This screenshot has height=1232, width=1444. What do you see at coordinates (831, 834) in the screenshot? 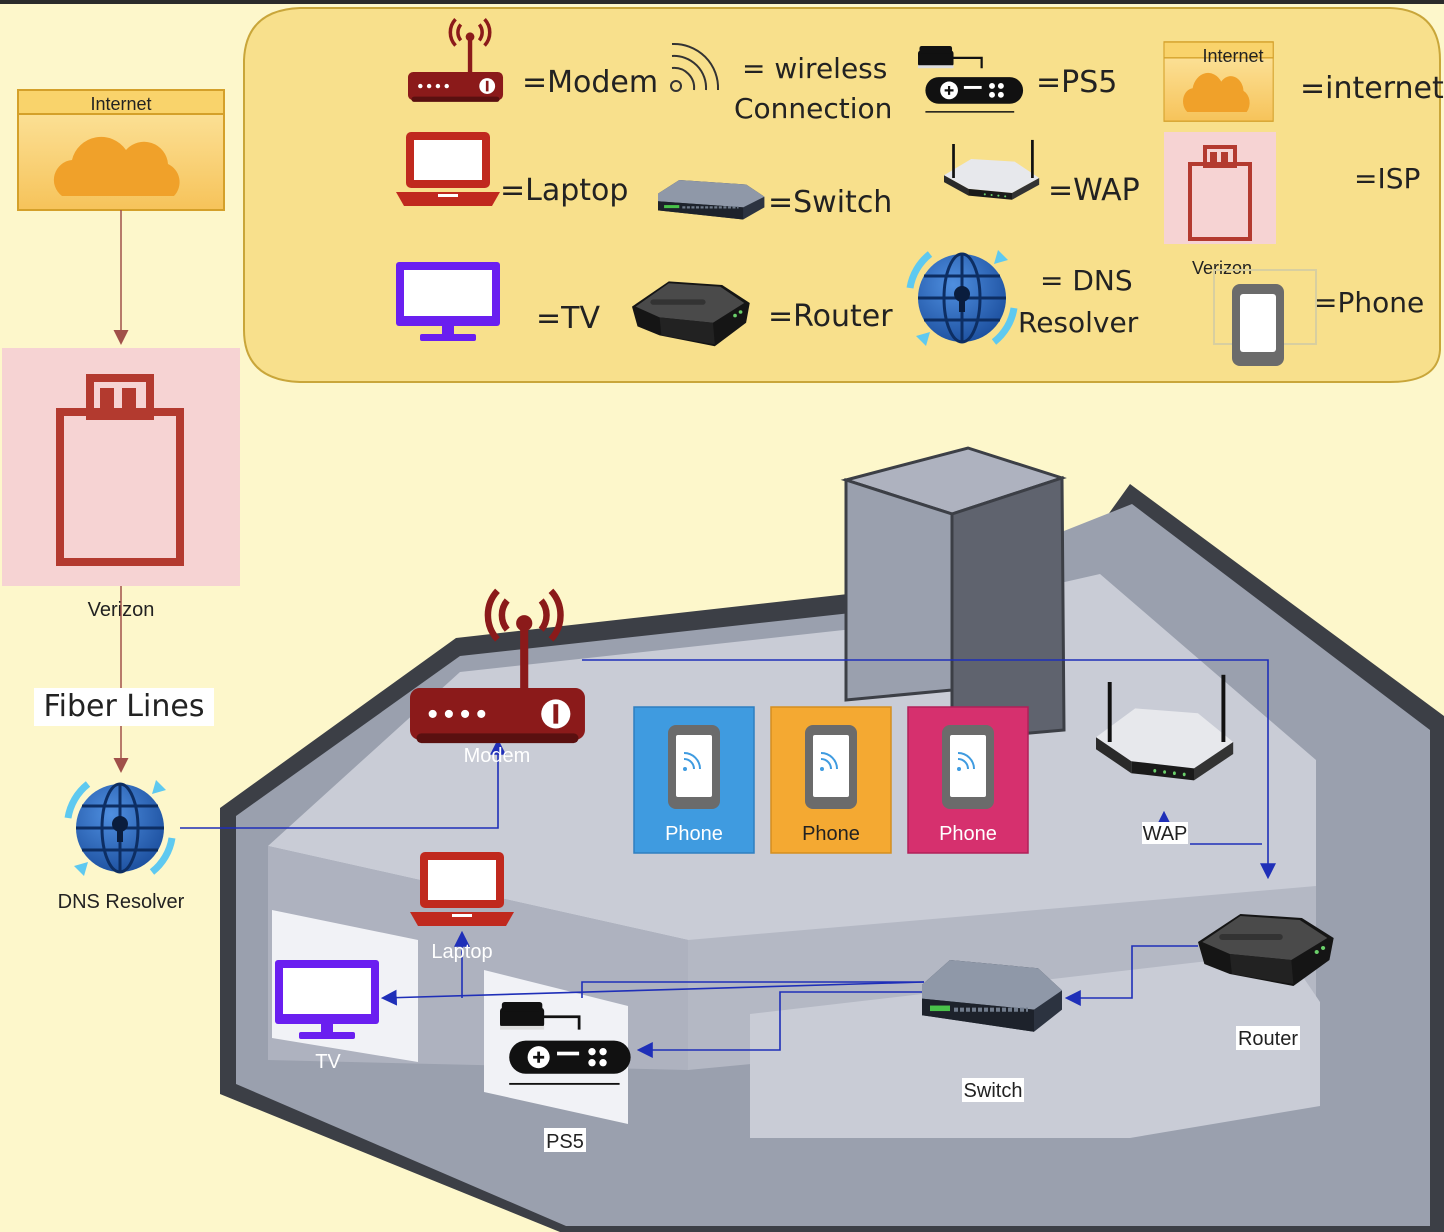
I see `phone-label-2: Phone` at bounding box center [831, 834].